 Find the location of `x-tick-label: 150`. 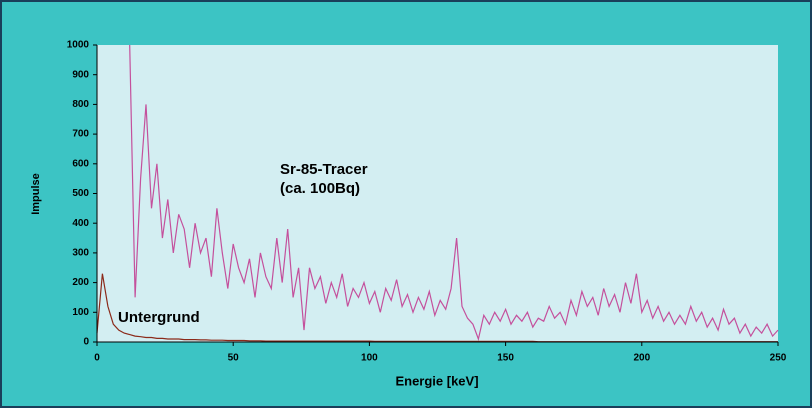

x-tick-label: 150 is located at coordinates (505, 358).